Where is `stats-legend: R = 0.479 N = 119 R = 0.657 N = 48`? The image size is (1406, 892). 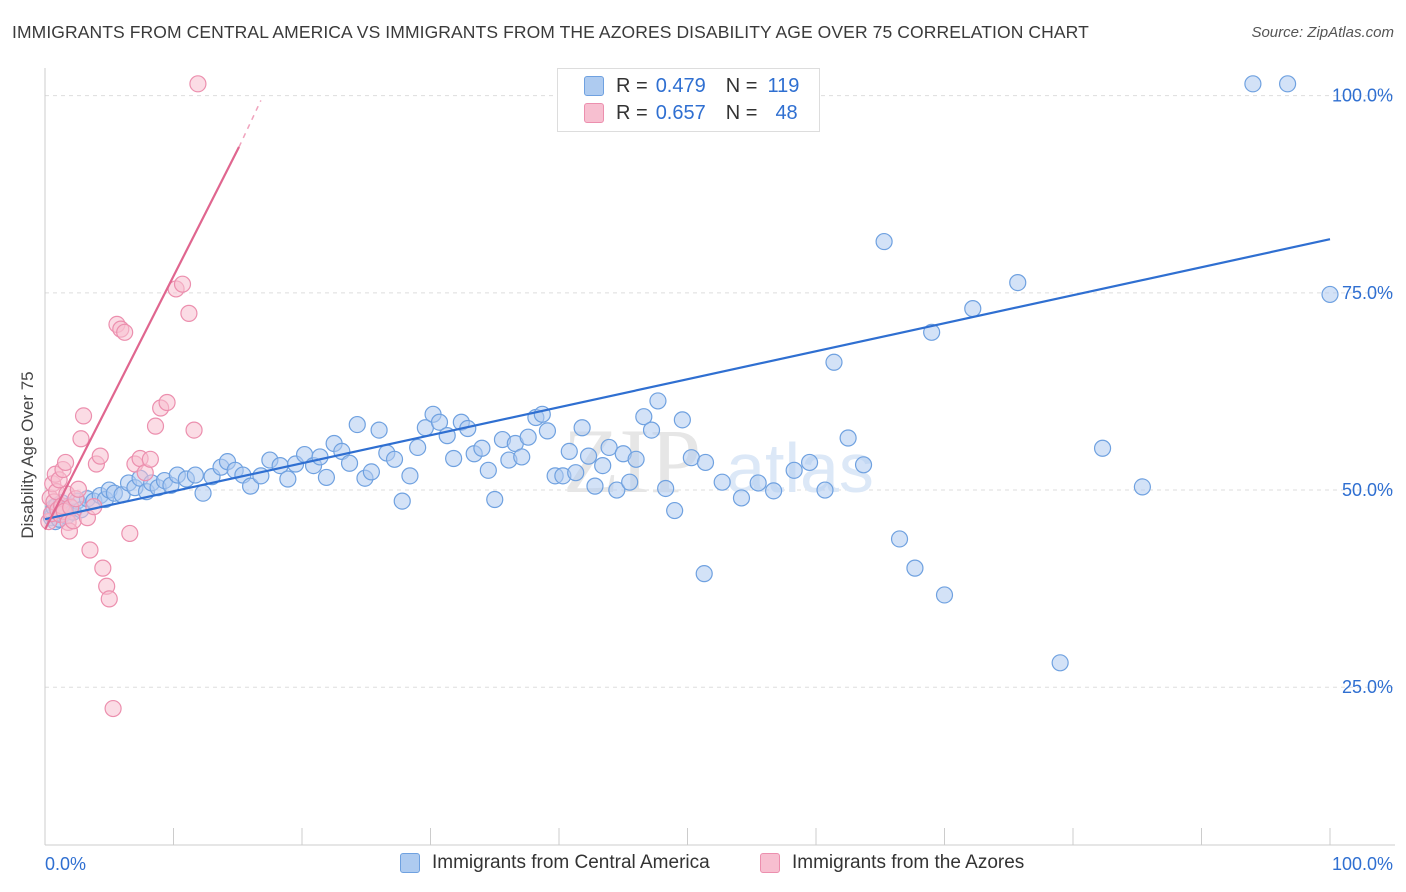
stats-legend: R = 0.479 N = 119 R = 0.657 N = 48 is located at coordinates (688, 100).